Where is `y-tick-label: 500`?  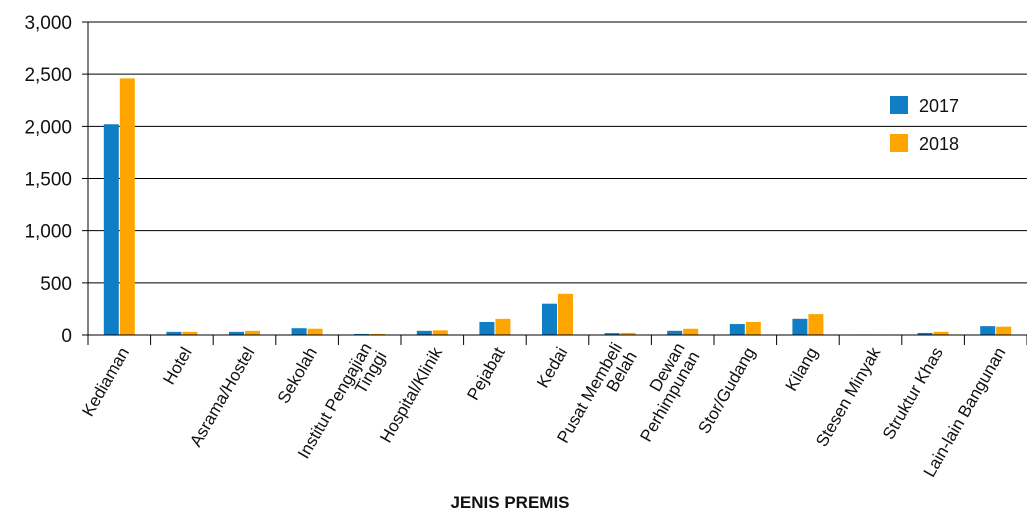 y-tick-label: 500 is located at coordinates (56, 284).